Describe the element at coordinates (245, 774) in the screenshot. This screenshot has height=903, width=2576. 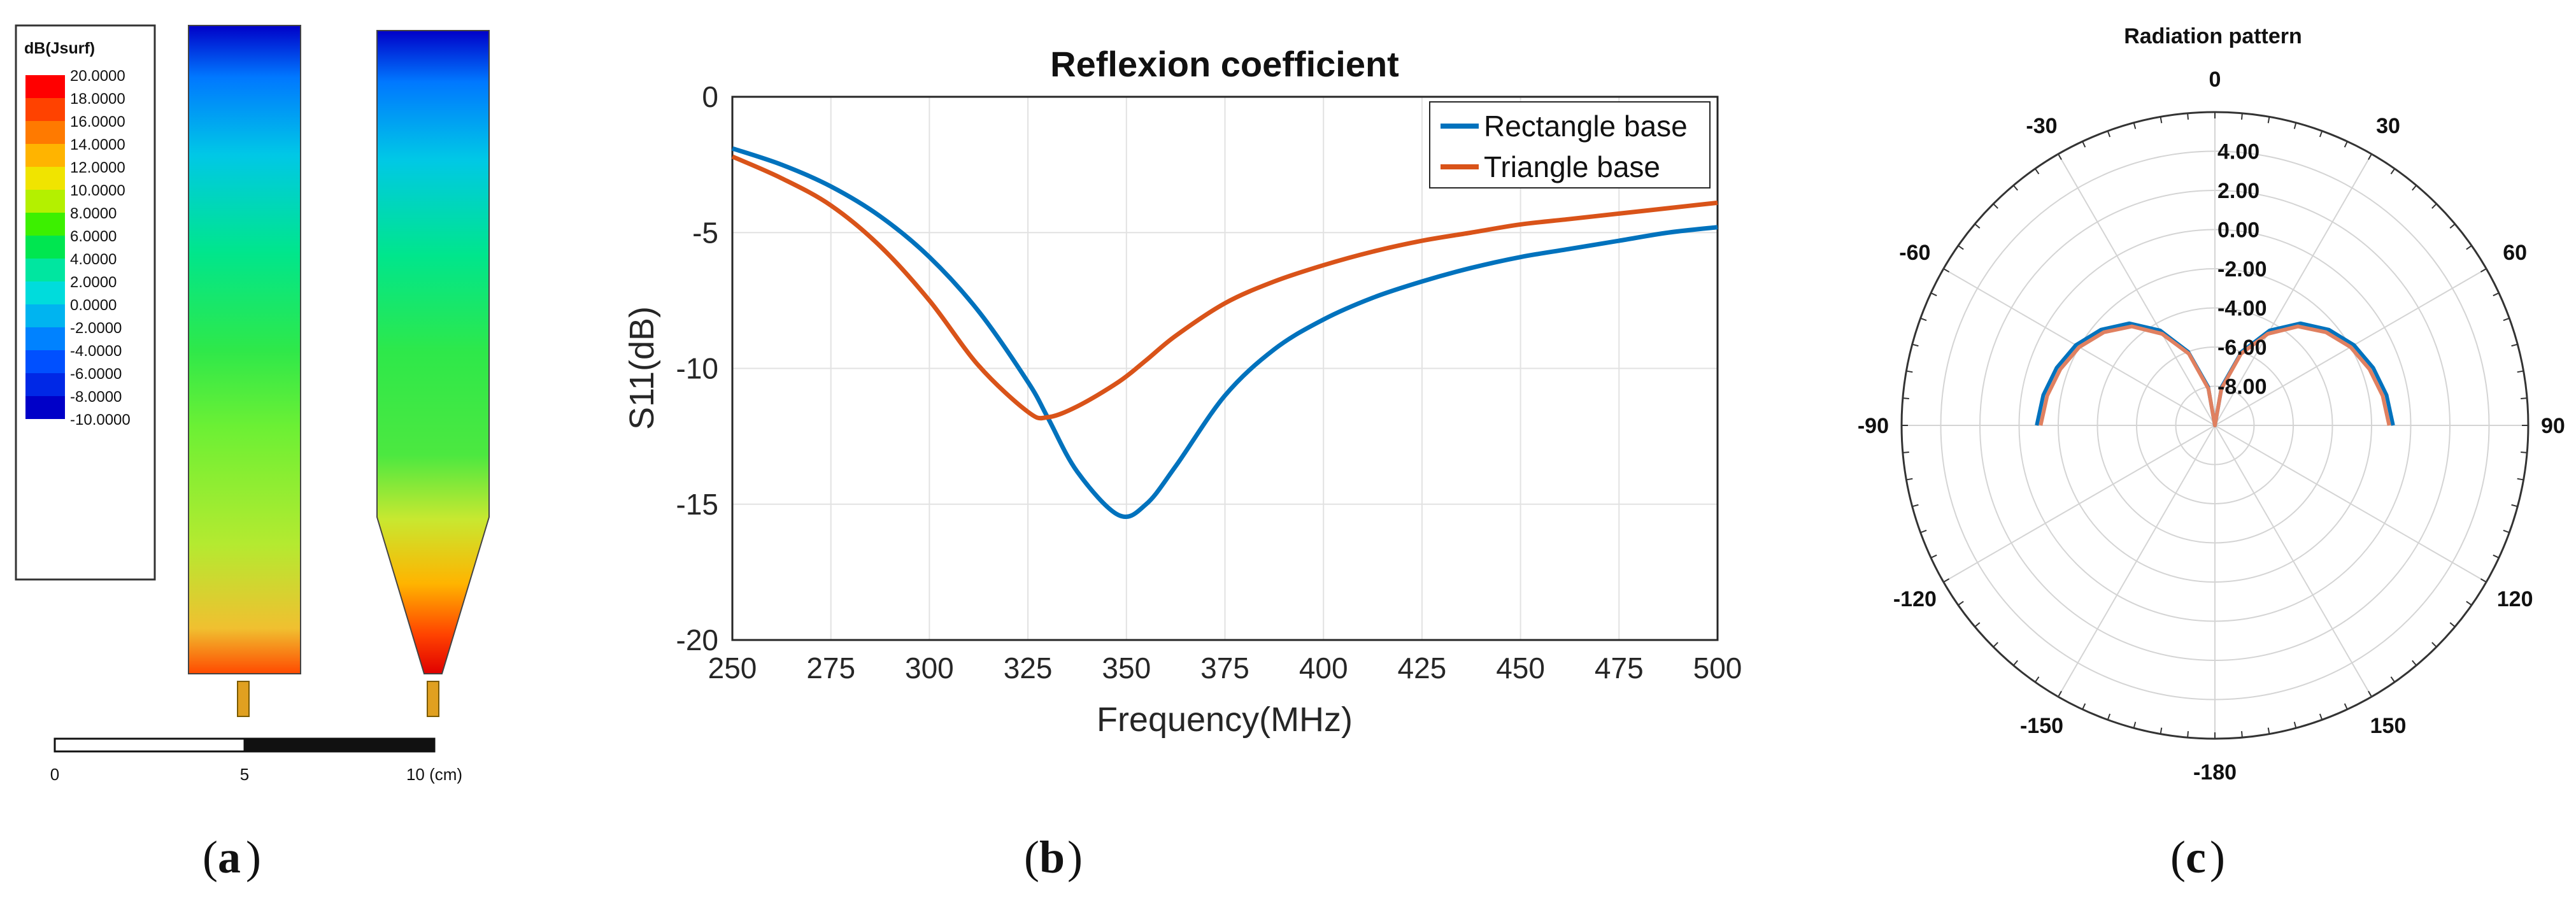
I see `scale-label-5: 5` at that location.